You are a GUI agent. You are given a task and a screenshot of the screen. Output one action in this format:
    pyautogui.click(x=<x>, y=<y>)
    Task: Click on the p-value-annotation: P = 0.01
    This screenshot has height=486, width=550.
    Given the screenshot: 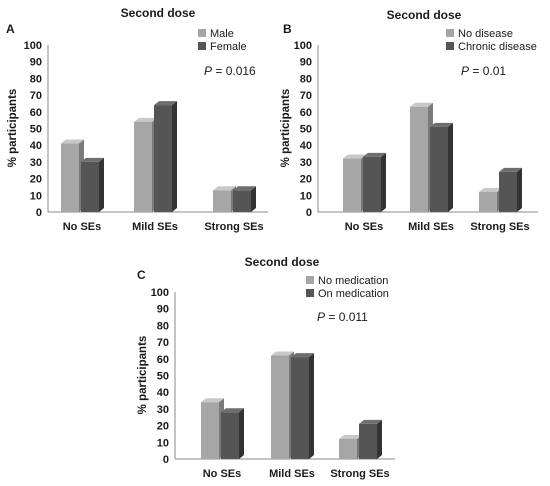 What is the action you would take?
    pyautogui.click(x=483, y=71)
    